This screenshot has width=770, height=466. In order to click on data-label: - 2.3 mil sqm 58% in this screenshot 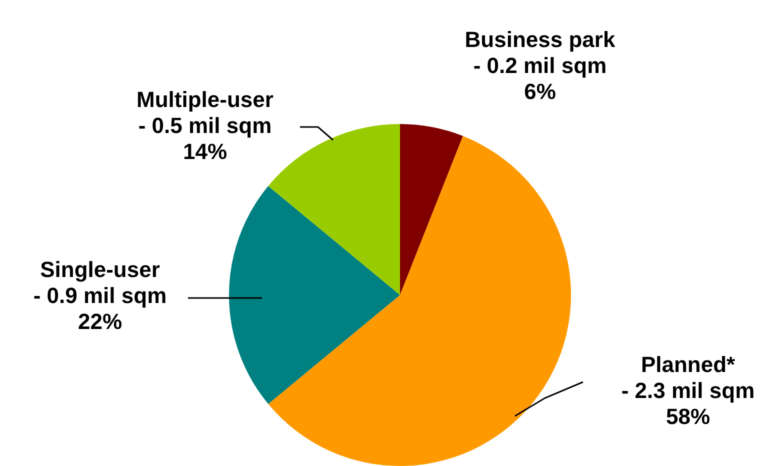, I will do `click(688, 404)`.